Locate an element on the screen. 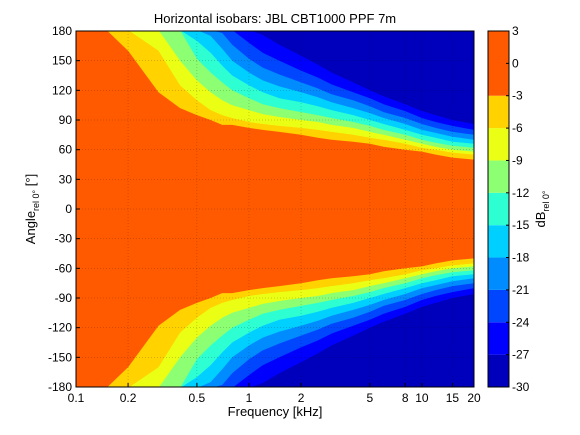 Image resolution: width=580 pixels, height=435 pixels. colorbar-tick-label: -24 is located at coordinates (521, 322).